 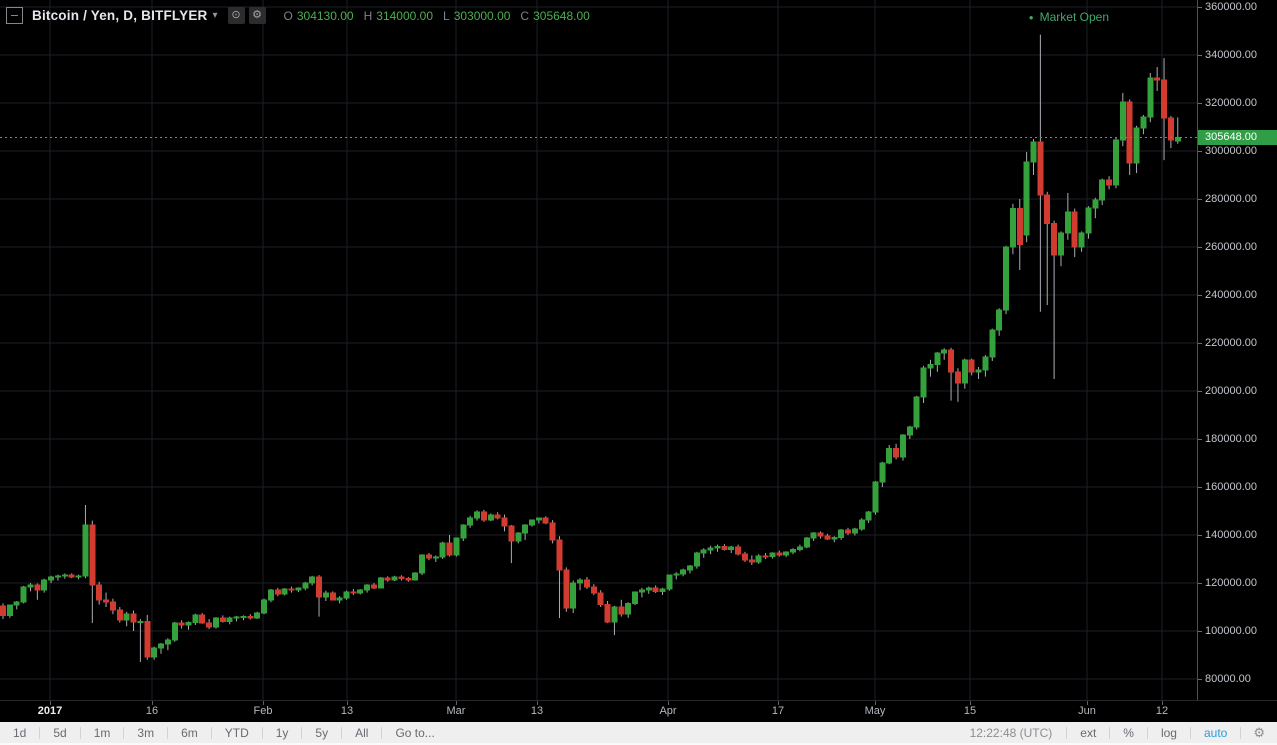 I want to click on market-status: ● Market Open, so click(x=1069, y=17).